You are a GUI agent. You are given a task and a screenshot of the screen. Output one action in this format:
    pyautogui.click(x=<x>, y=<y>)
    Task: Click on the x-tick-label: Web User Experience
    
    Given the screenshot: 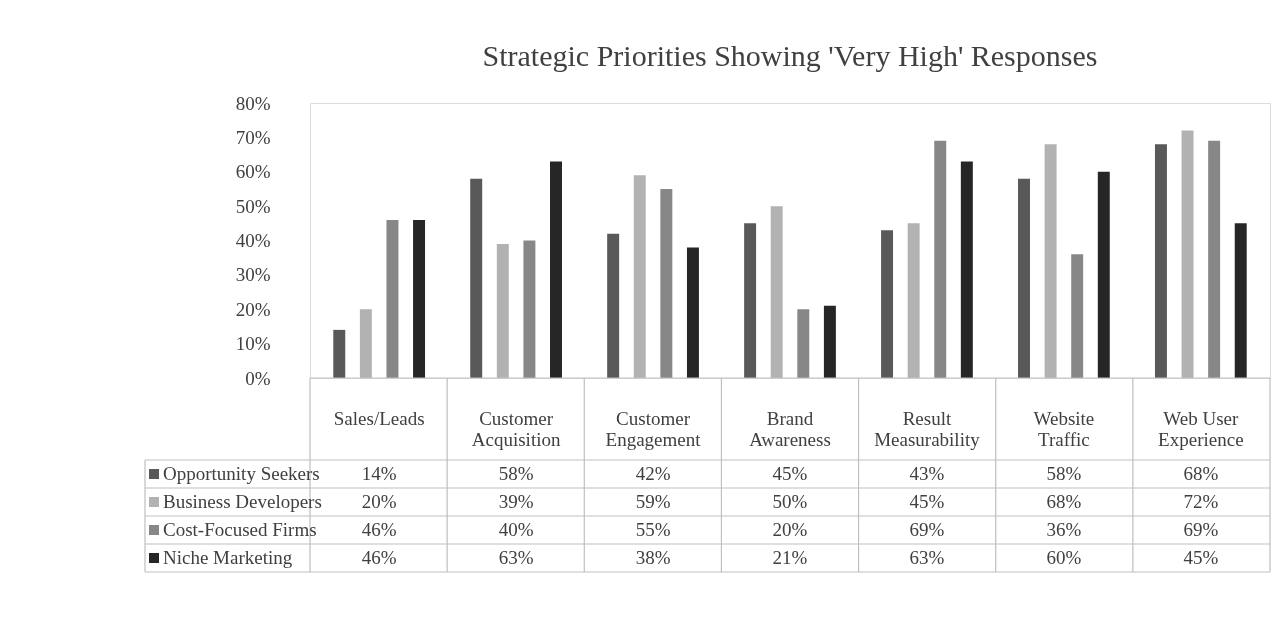 What is the action you would take?
    pyautogui.click(x=1201, y=429)
    